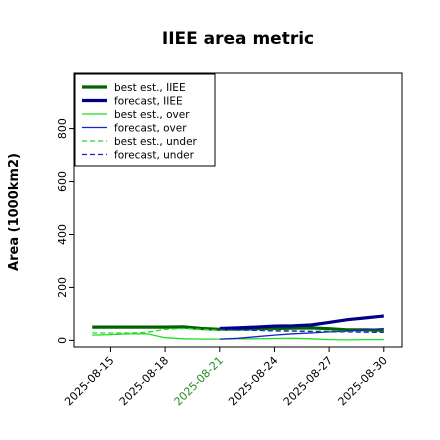 The width and height of the screenshot is (440, 440). I want to click on legend-box, so click(145, 120).